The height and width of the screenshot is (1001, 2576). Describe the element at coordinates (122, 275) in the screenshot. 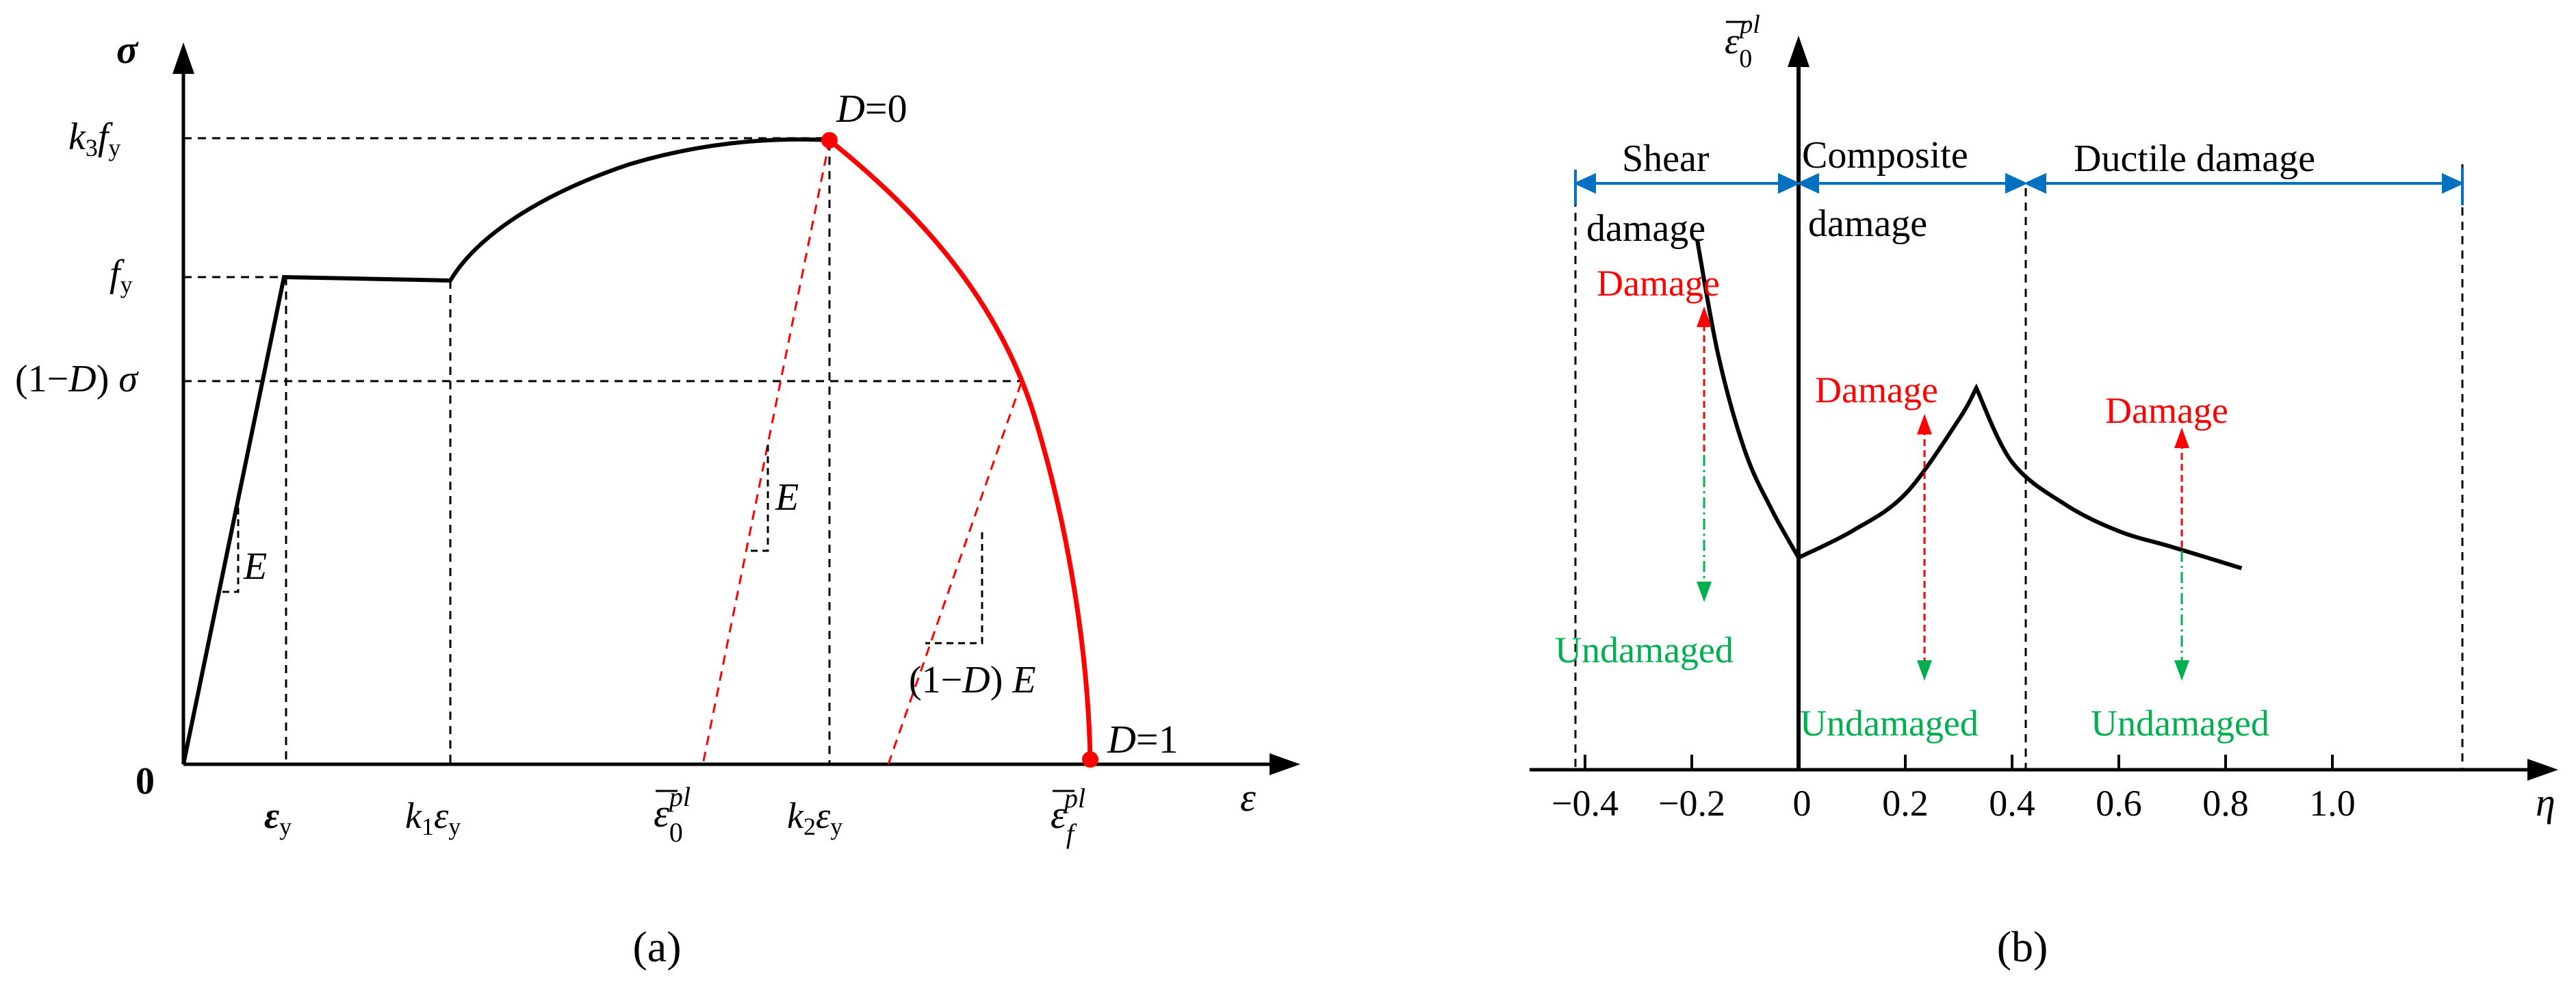

I see `y-tick-fy: fy` at that location.